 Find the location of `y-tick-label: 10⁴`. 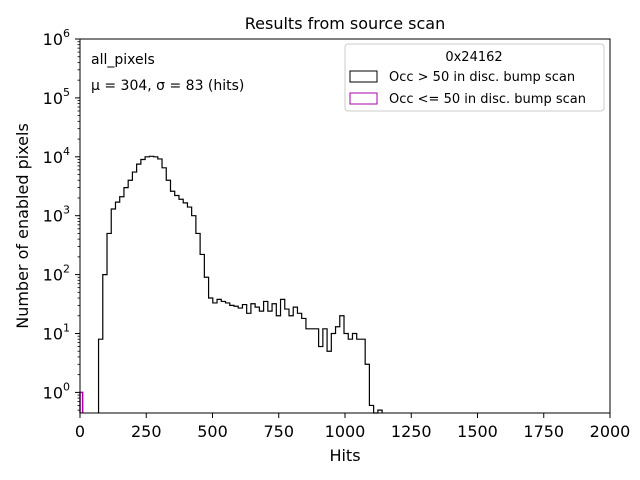

y-tick-label: 10⁴ is located at coordinates (56, 156).